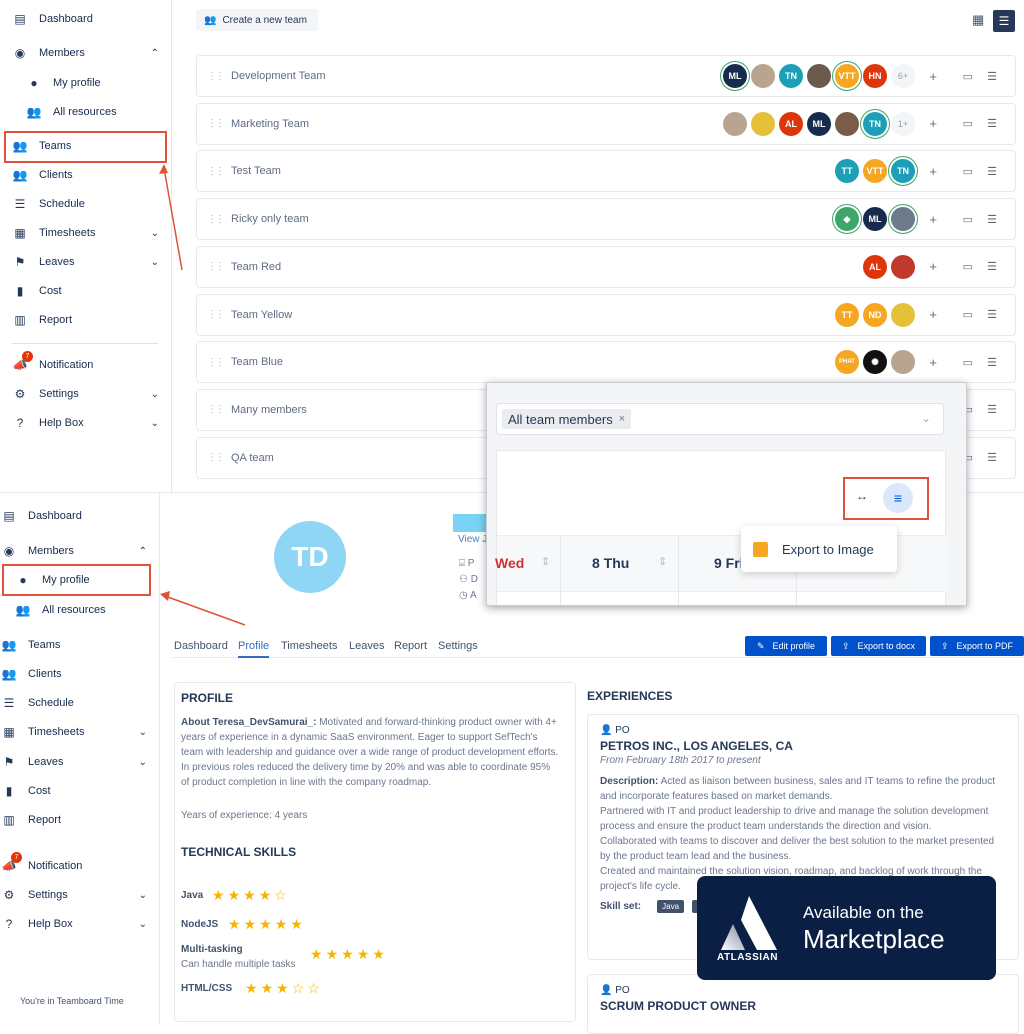 This screenshot has height=1034, width=1024. I want to click on sidebar-item-cost: ▮ Cost, so click(85, 291).